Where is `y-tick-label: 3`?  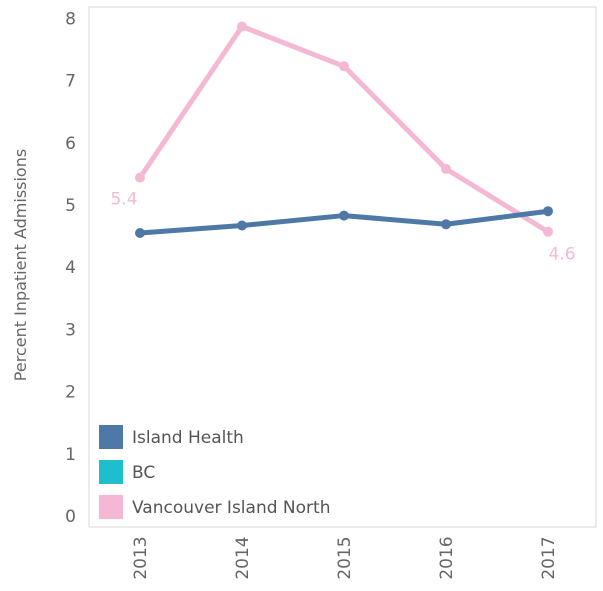 y-tick-label: 3 is located at coordinates (70, 330).